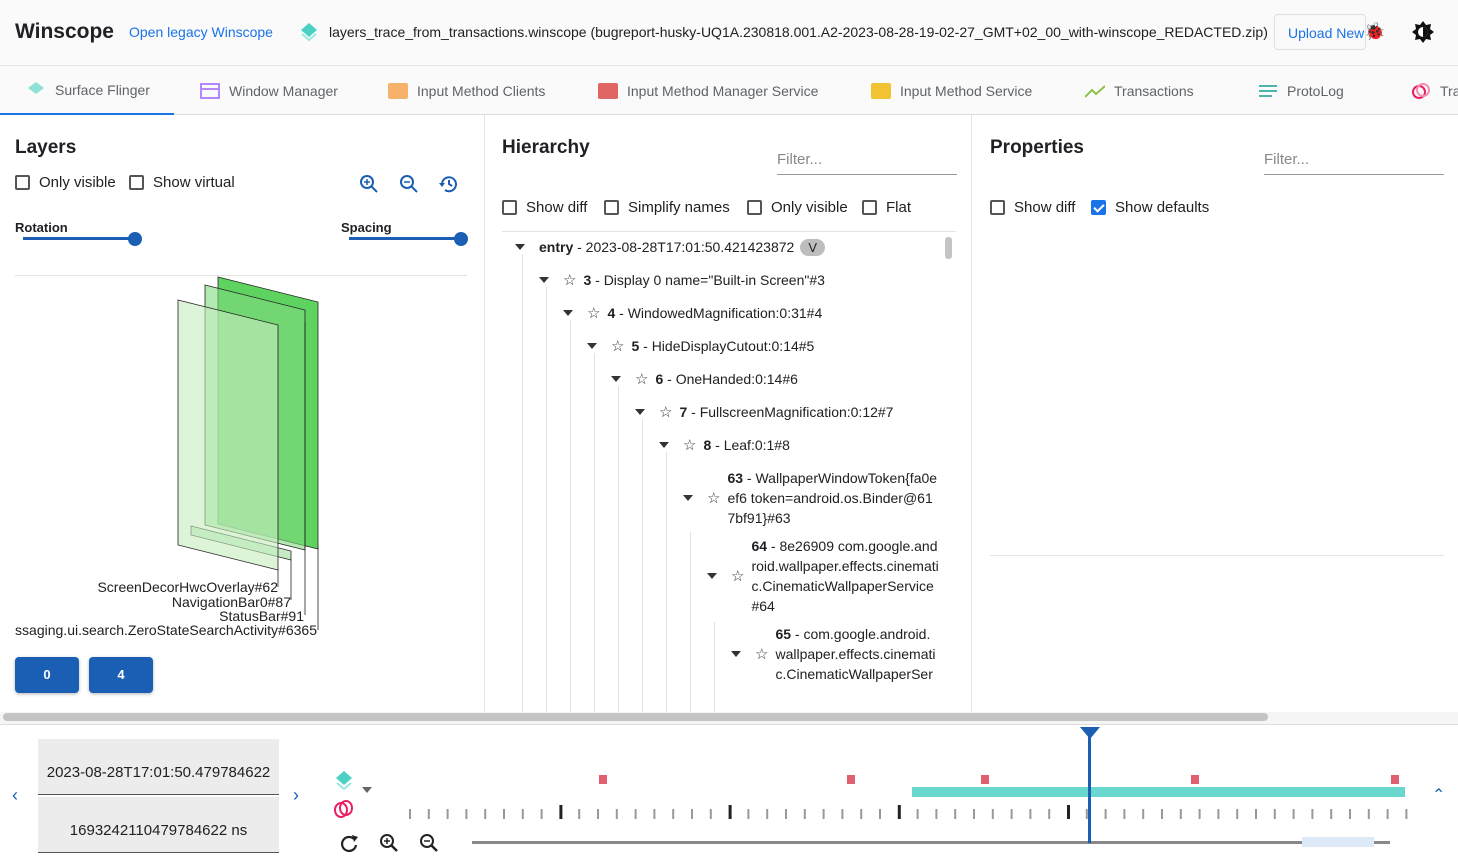  Describe the element at coordinates (201, 32) in the screenshot. I see `open-legacy-link: Open legacy Winscope` at that location.